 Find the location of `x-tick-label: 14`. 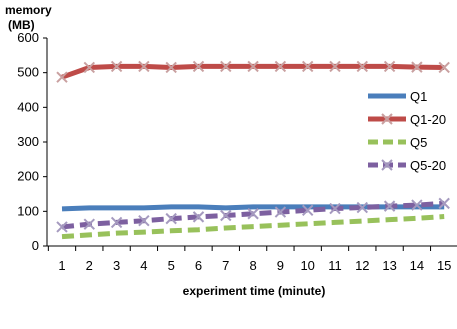

x-tick-label: 14 is located at coordinates (417, 265).